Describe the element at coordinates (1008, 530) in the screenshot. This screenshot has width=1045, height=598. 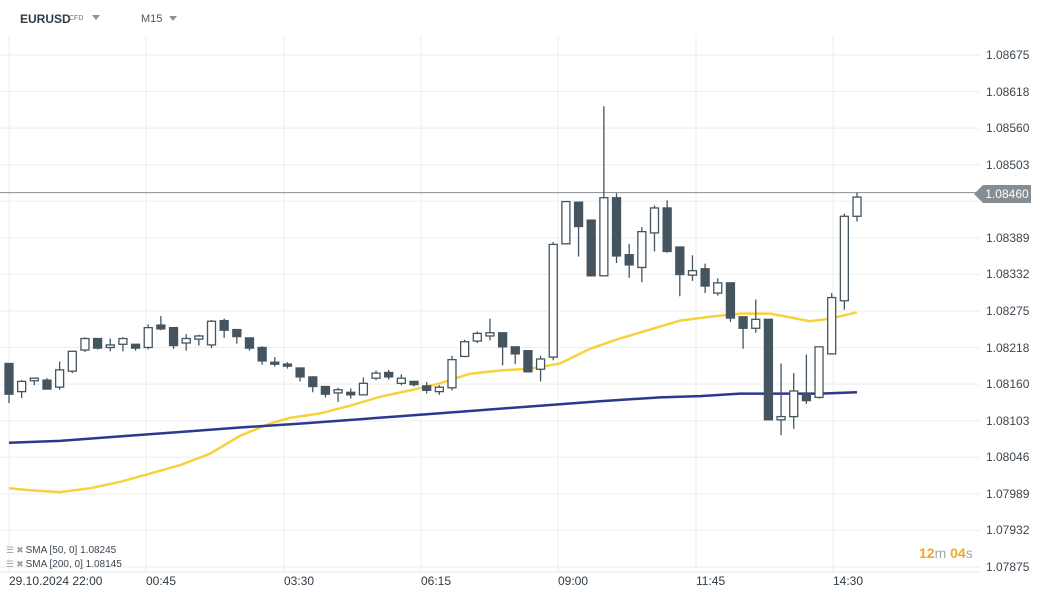
I see `price-tick-label: 1.07932` at that location.